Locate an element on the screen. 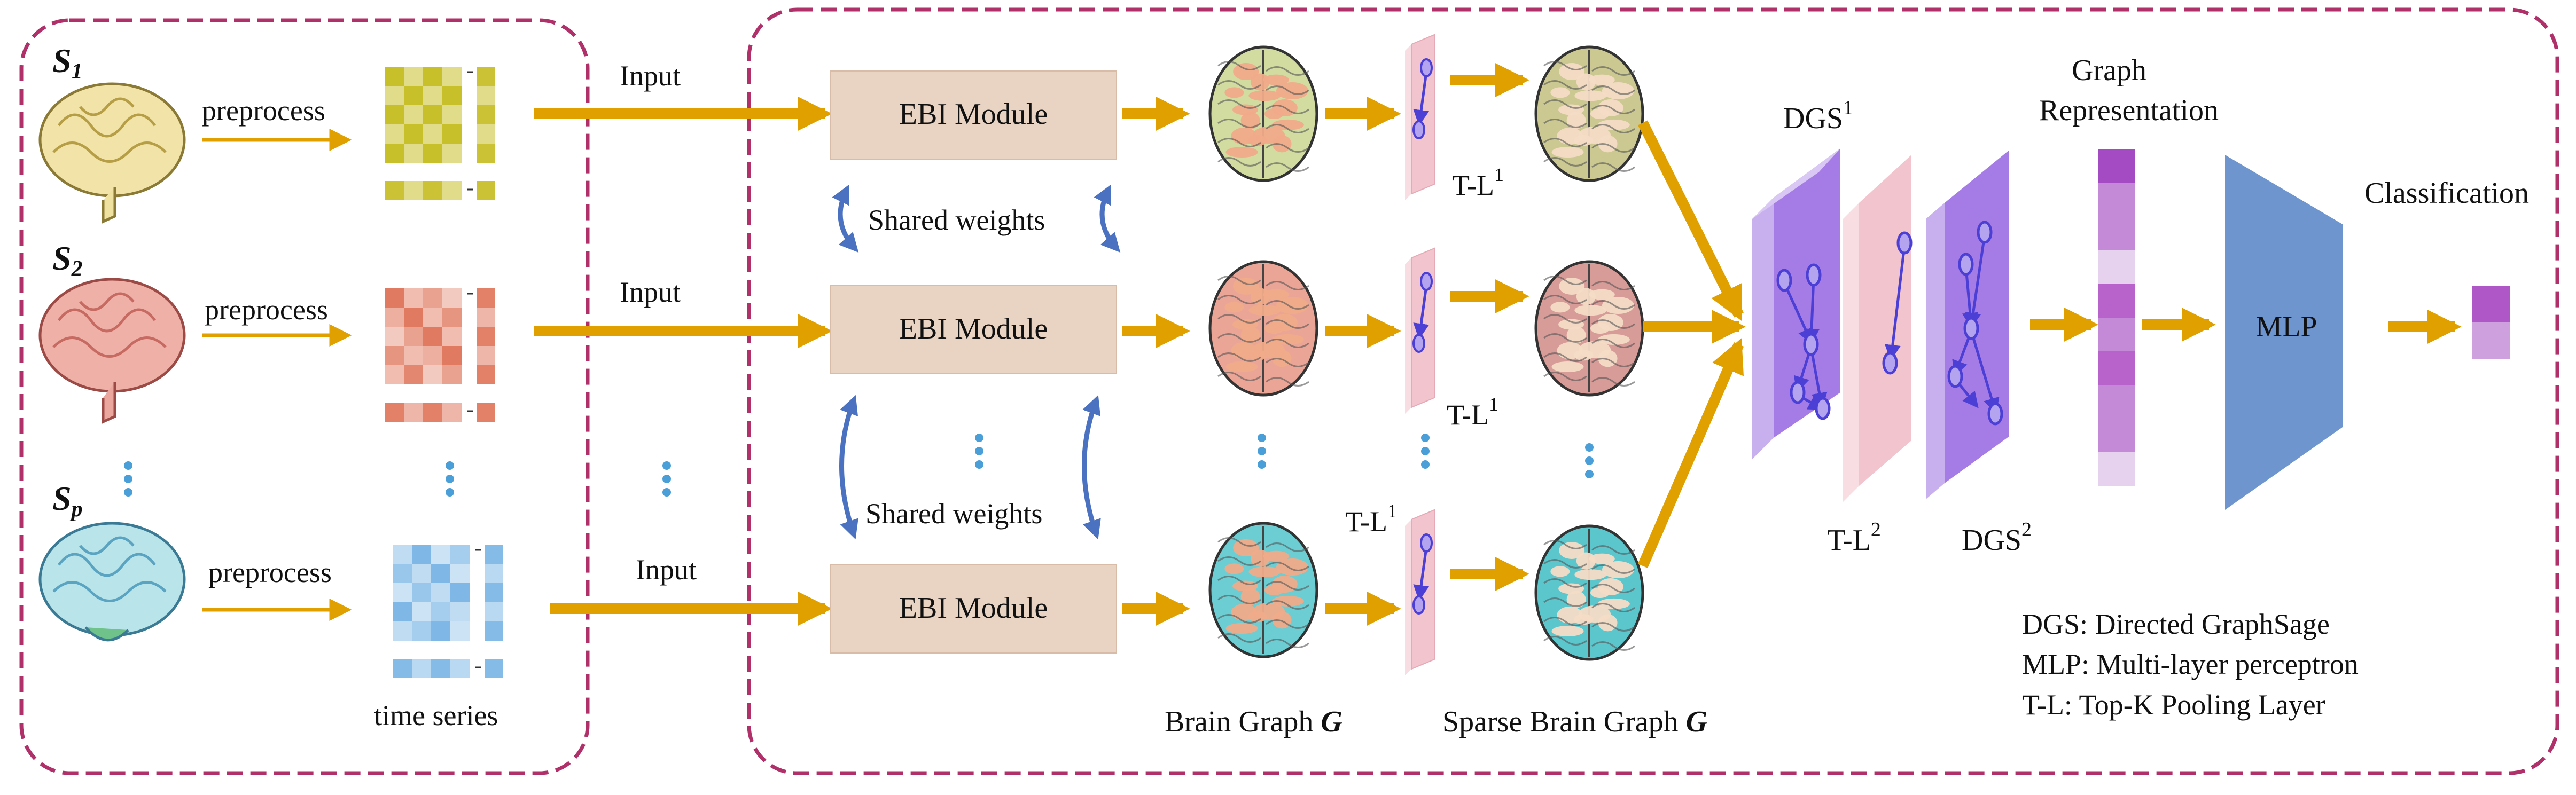  graph-representation-label-line1: Graph is located at coordinates (2109, 70).